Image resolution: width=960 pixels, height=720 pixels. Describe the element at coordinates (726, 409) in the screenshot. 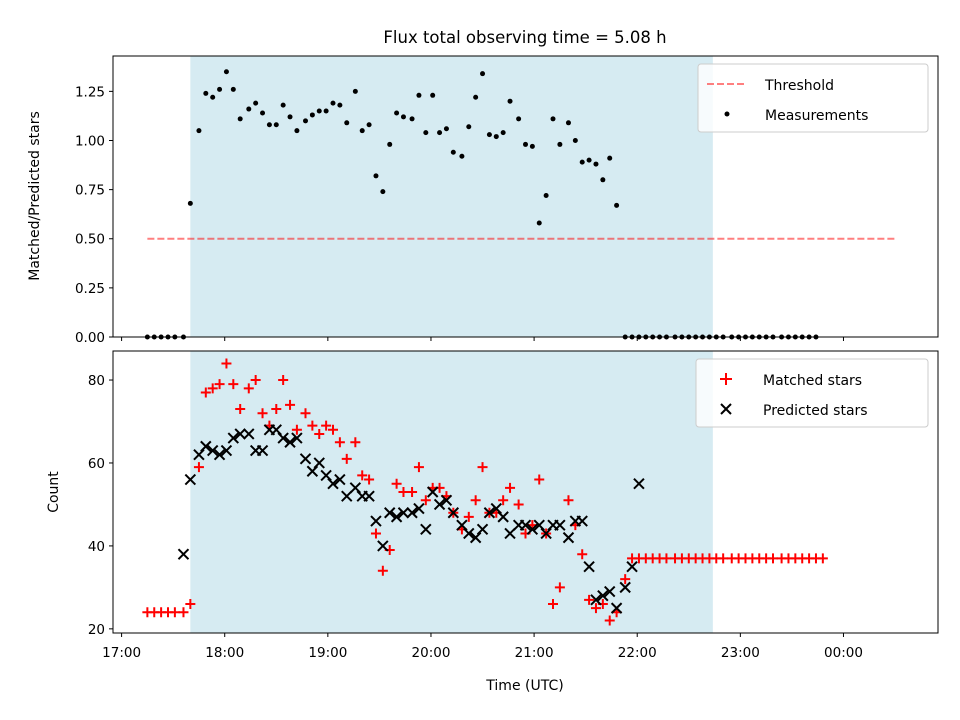

I see `predicted-legend-swatch` at that location.